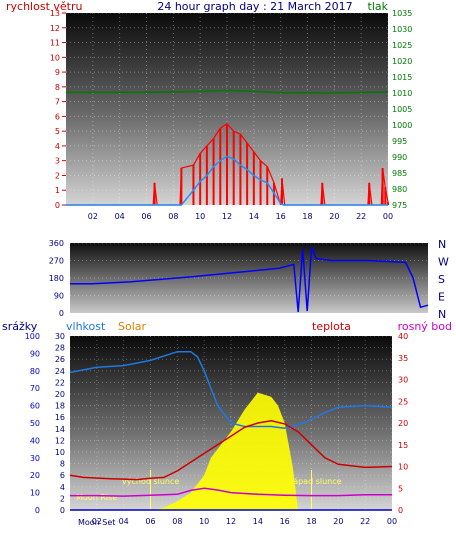  I want to click on humidity-tick: 10, so click(60, 452).